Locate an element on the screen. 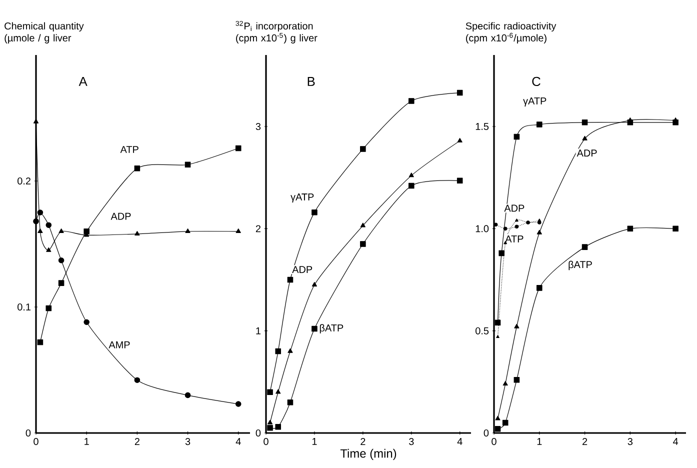 The height and width of the screenshot is (468, 697). y-tick-label: 1.5 is located at coordinates (482, 126).